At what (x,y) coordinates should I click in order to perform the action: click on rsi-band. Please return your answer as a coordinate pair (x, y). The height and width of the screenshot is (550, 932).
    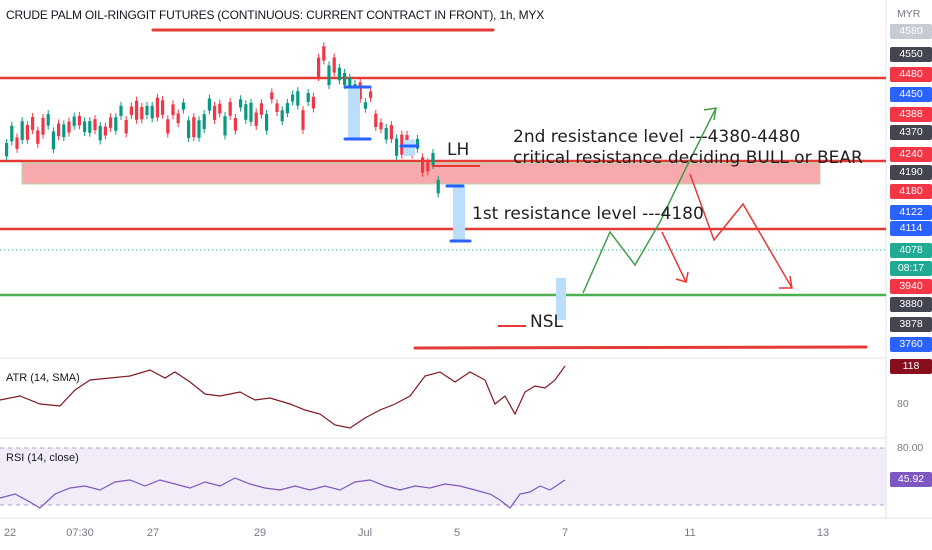
    Looking at the image, I should click on (443, 476).